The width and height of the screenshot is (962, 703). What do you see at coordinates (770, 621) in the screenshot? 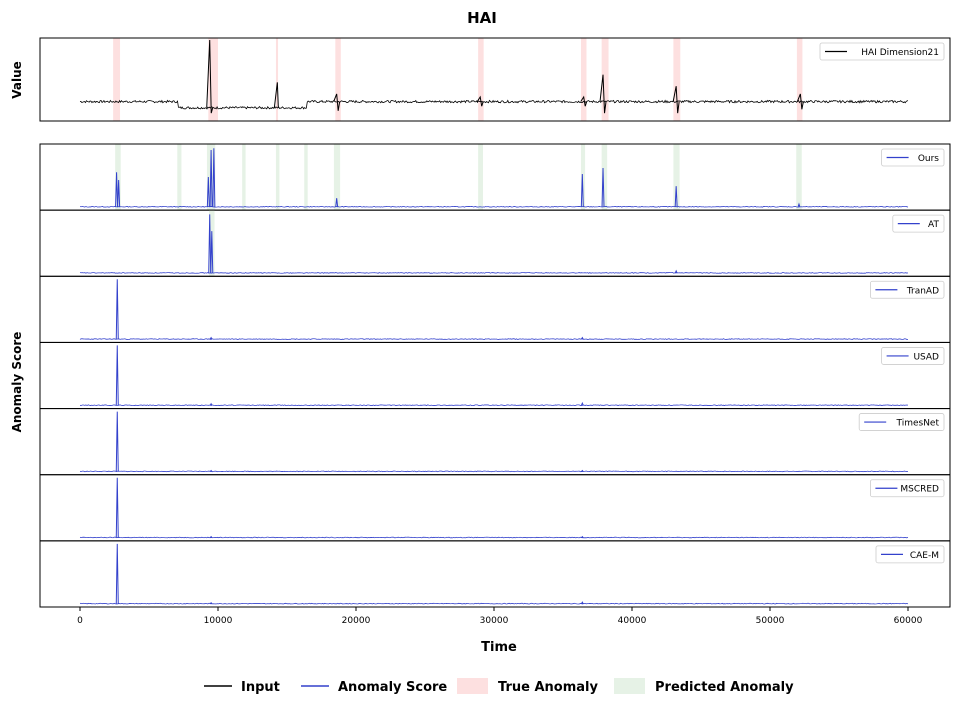
I see `x-tick-label: 50000` at bounding box center [770, 621].